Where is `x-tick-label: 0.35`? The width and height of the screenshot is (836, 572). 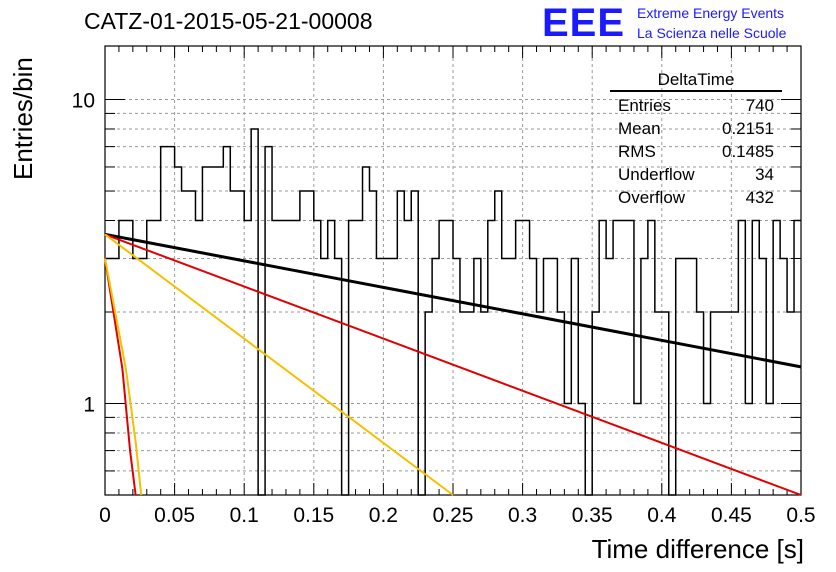 x-tick-label: 0.35 is located at coordinates (592, 515).